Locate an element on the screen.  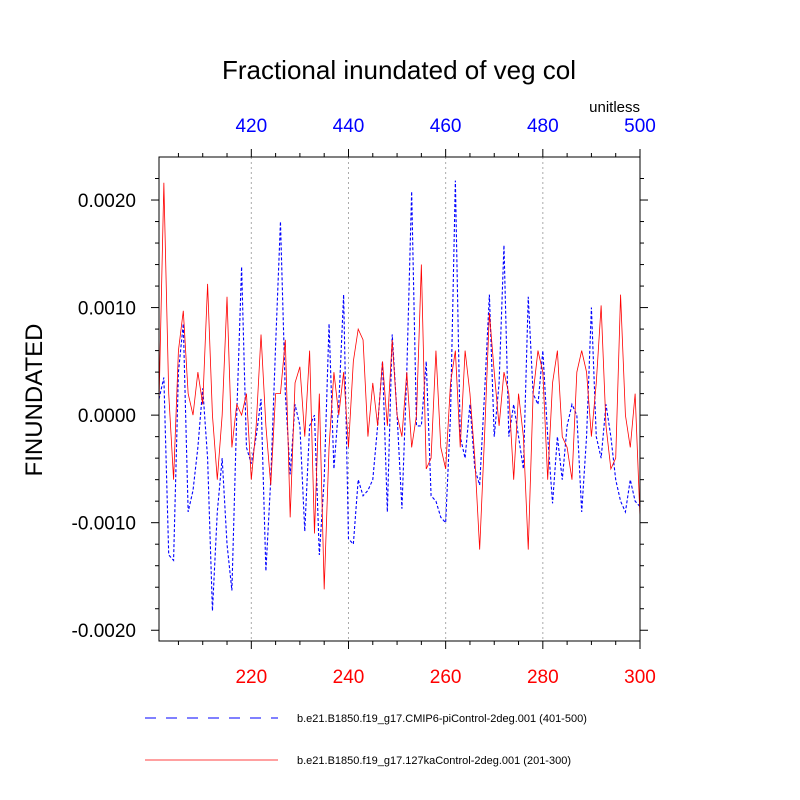
chart-title: Fractional inundated of veg col is located at coordinates (399, 70).